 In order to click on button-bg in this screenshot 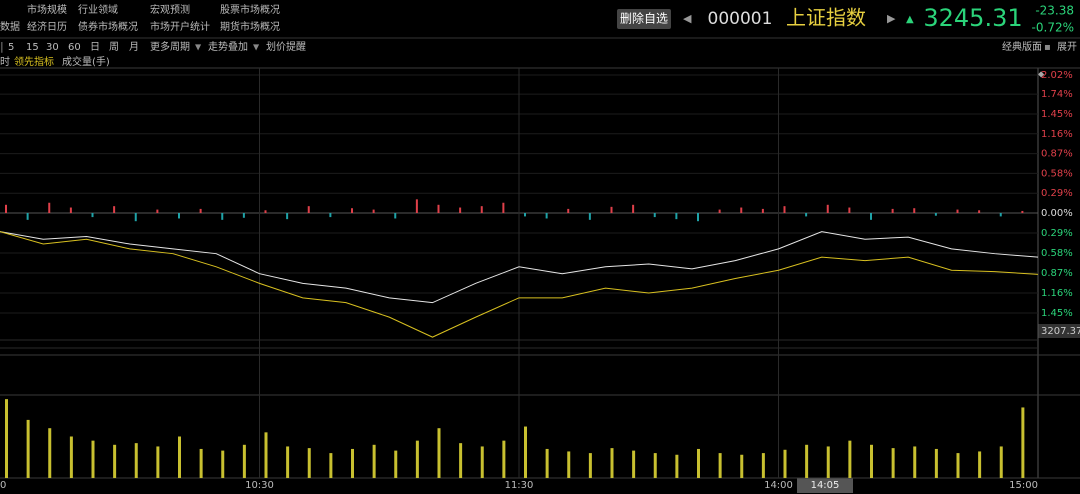, I will do `click(644, 19)`.